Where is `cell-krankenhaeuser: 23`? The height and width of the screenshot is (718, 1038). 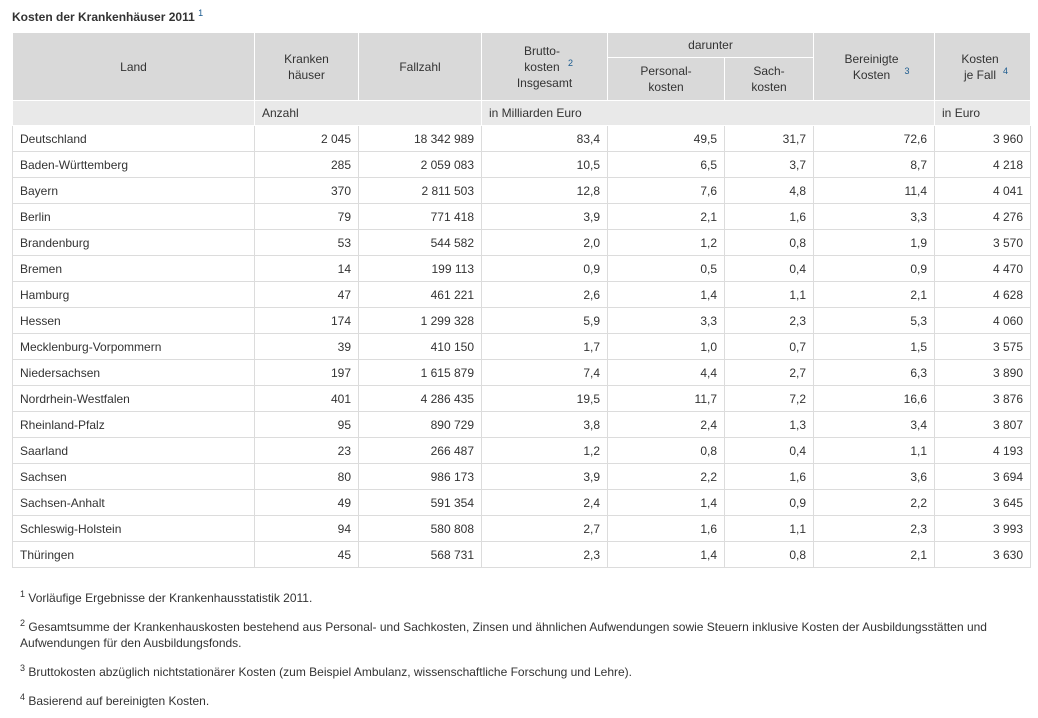 cell-krankenhaeuser: 23 is located at coordinates (306, 450).